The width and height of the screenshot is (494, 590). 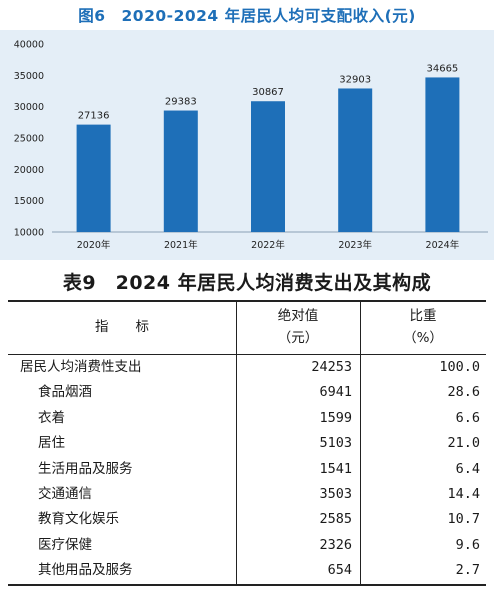 I want to click on row-absolute-value: 654, so click(x=339, y=570).